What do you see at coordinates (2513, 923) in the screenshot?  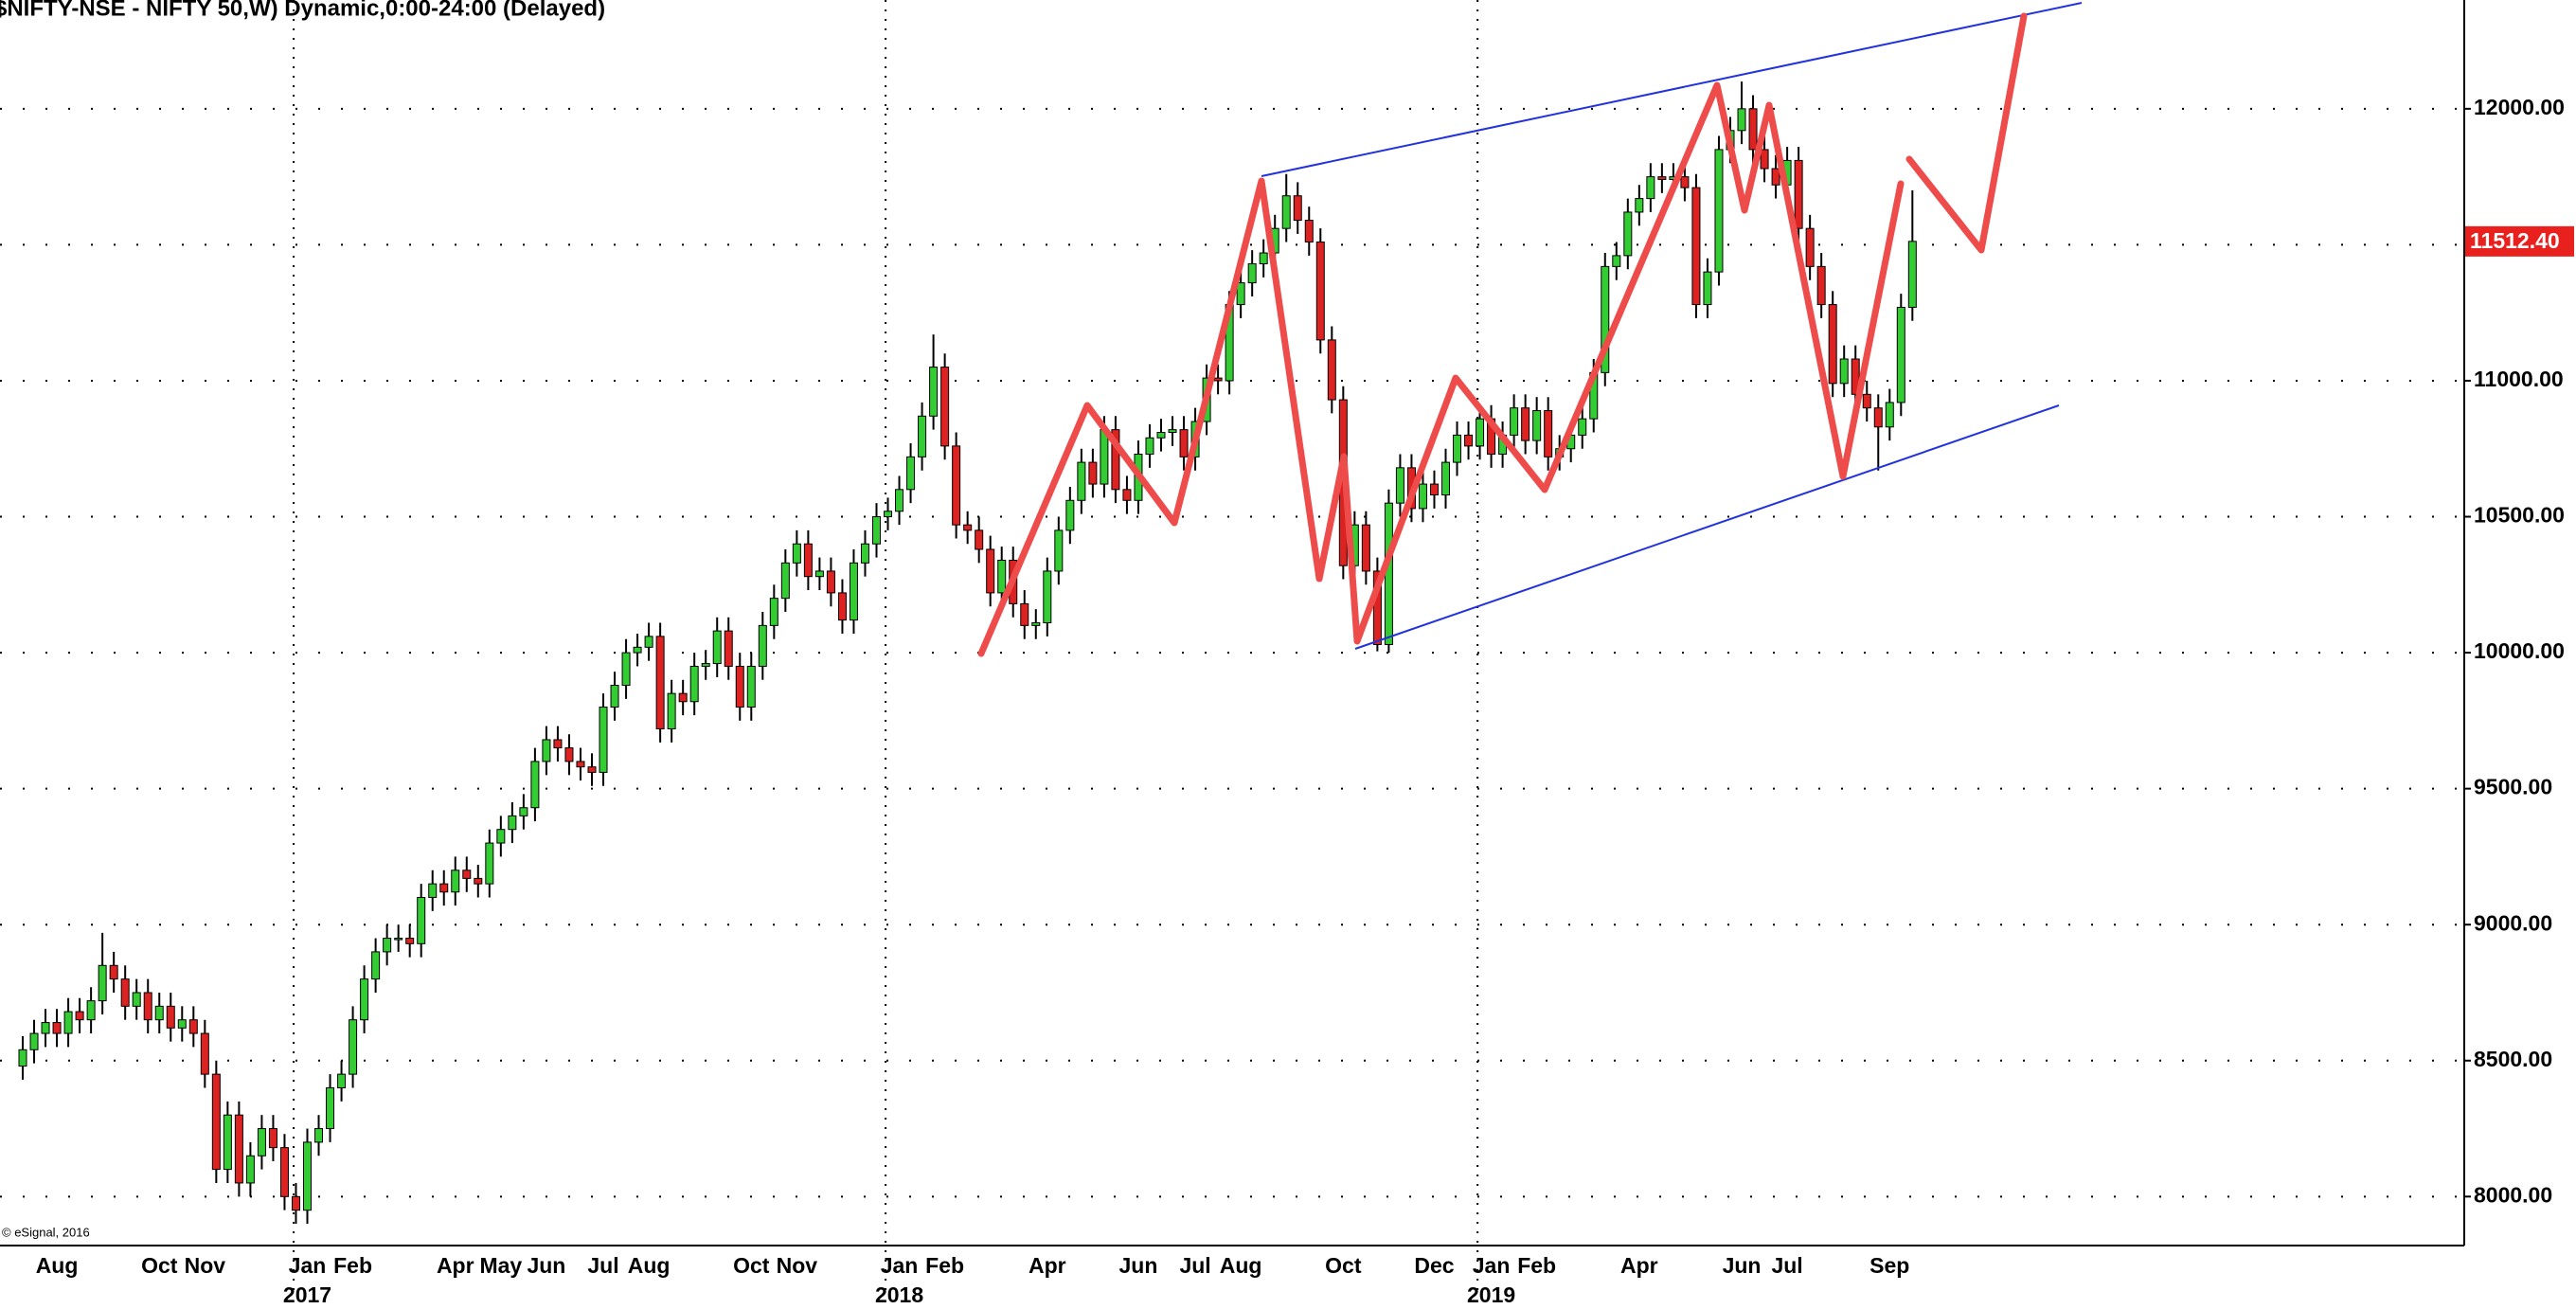 I see `y-tick-label: 9000.00` at bounding box center [2513, 923].